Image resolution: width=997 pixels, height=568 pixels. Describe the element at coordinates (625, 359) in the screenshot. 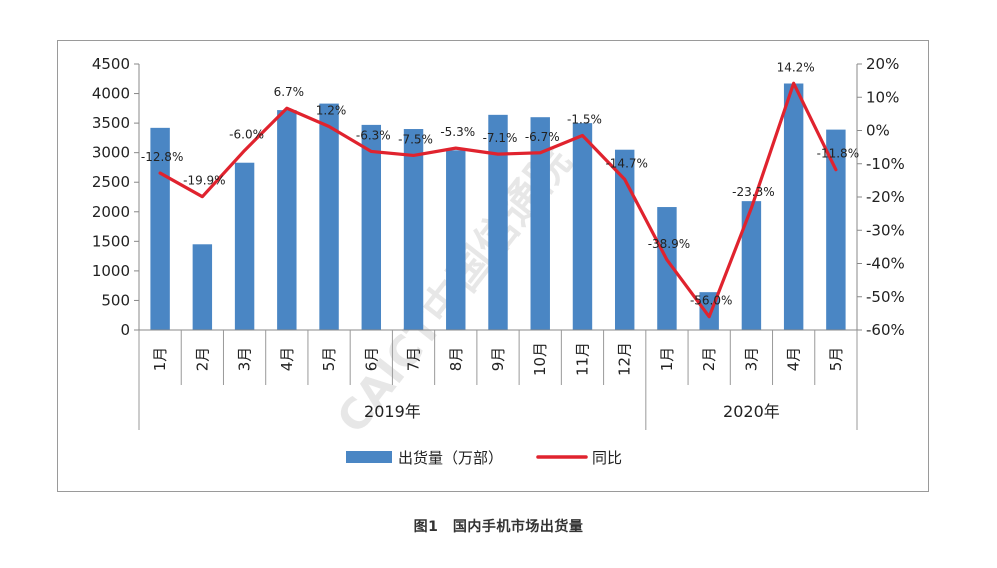

I see `month-label: 12月` at that location.